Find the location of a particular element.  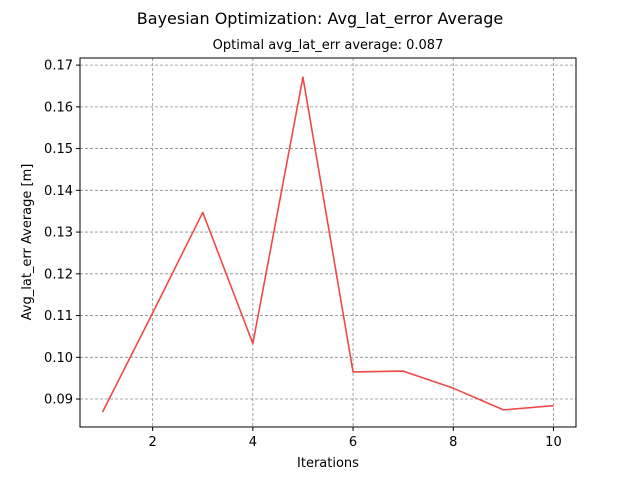

y-tick-label: 0.16 is located at coordinates (58, 107).